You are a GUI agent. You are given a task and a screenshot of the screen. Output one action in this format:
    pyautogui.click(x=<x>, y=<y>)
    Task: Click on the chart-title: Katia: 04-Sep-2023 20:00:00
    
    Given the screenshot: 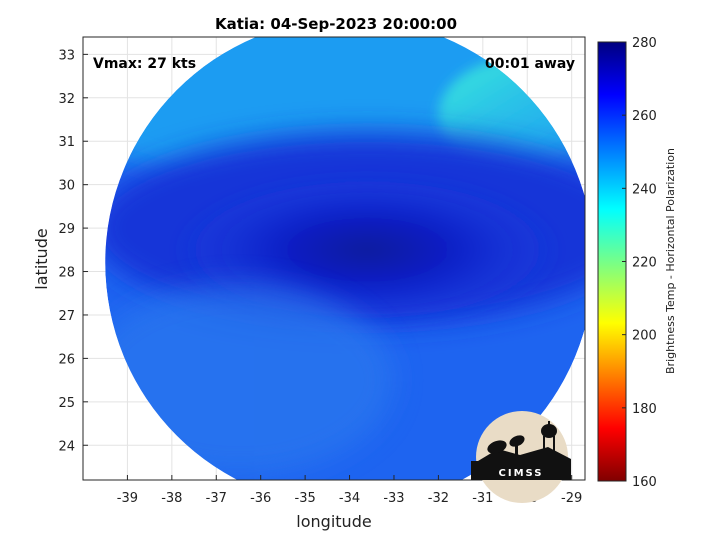 What is the action you would take?
    pyautogui.click(x=336, y=24)
    